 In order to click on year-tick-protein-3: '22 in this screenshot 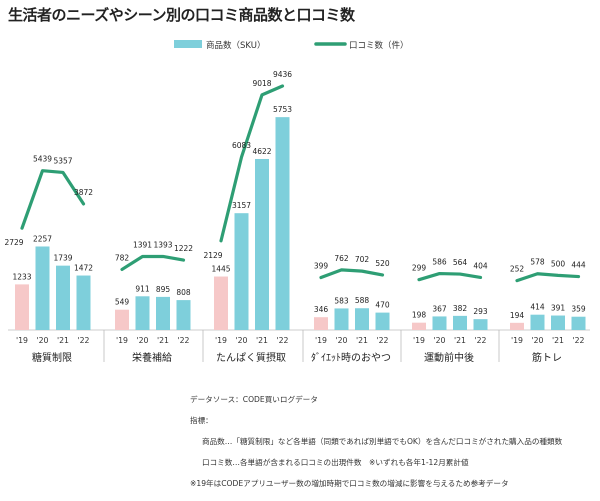, I will do `click(282, 340)`.